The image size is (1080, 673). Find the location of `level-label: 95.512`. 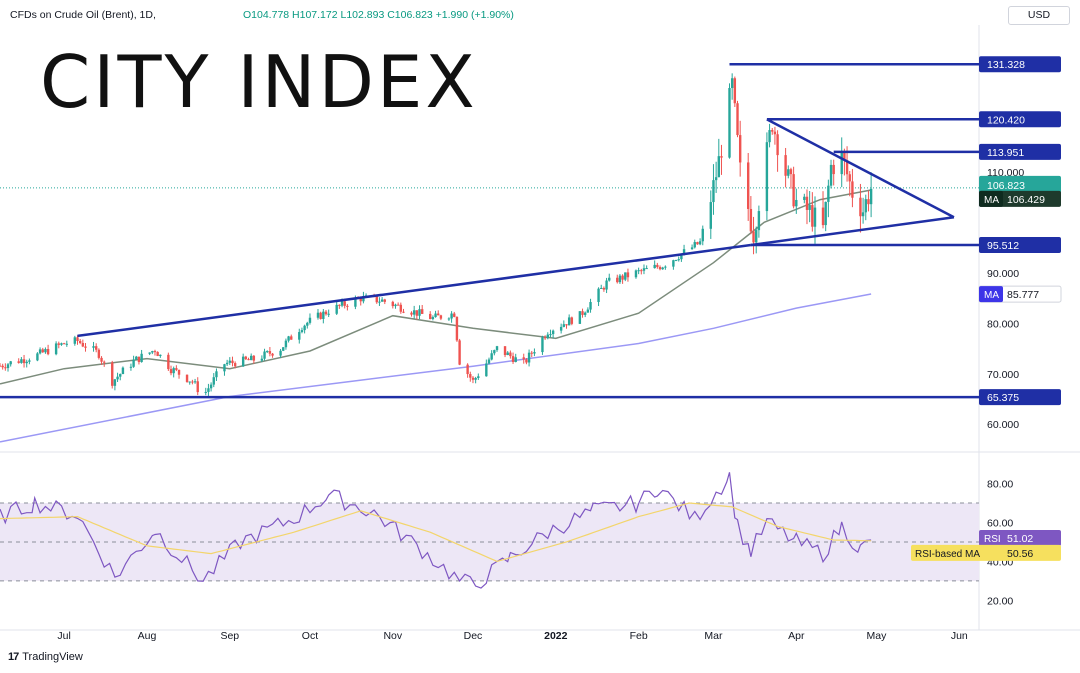

level-label: 95.512 is located at coordinates (1003, 246).